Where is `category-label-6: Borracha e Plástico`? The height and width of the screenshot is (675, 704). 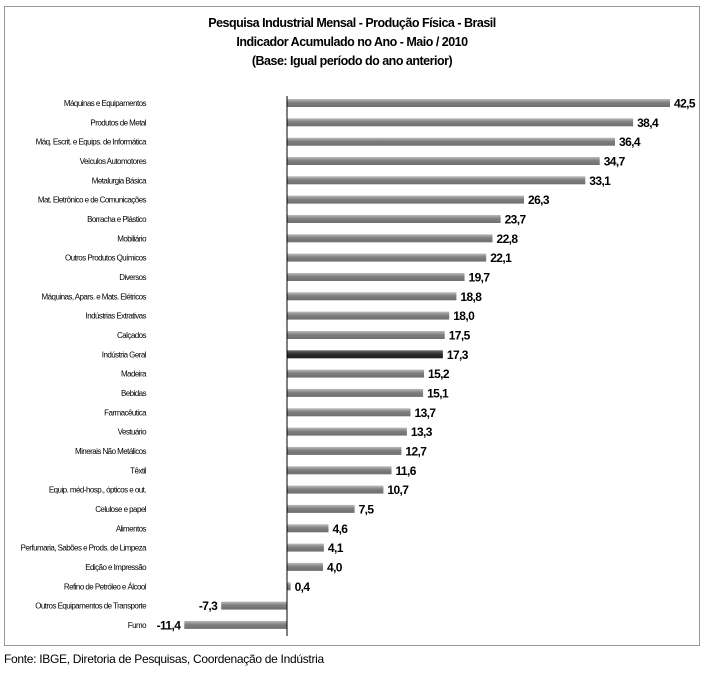
category-label-6: Borracha e Plástico is located at coordinates (117, 219).